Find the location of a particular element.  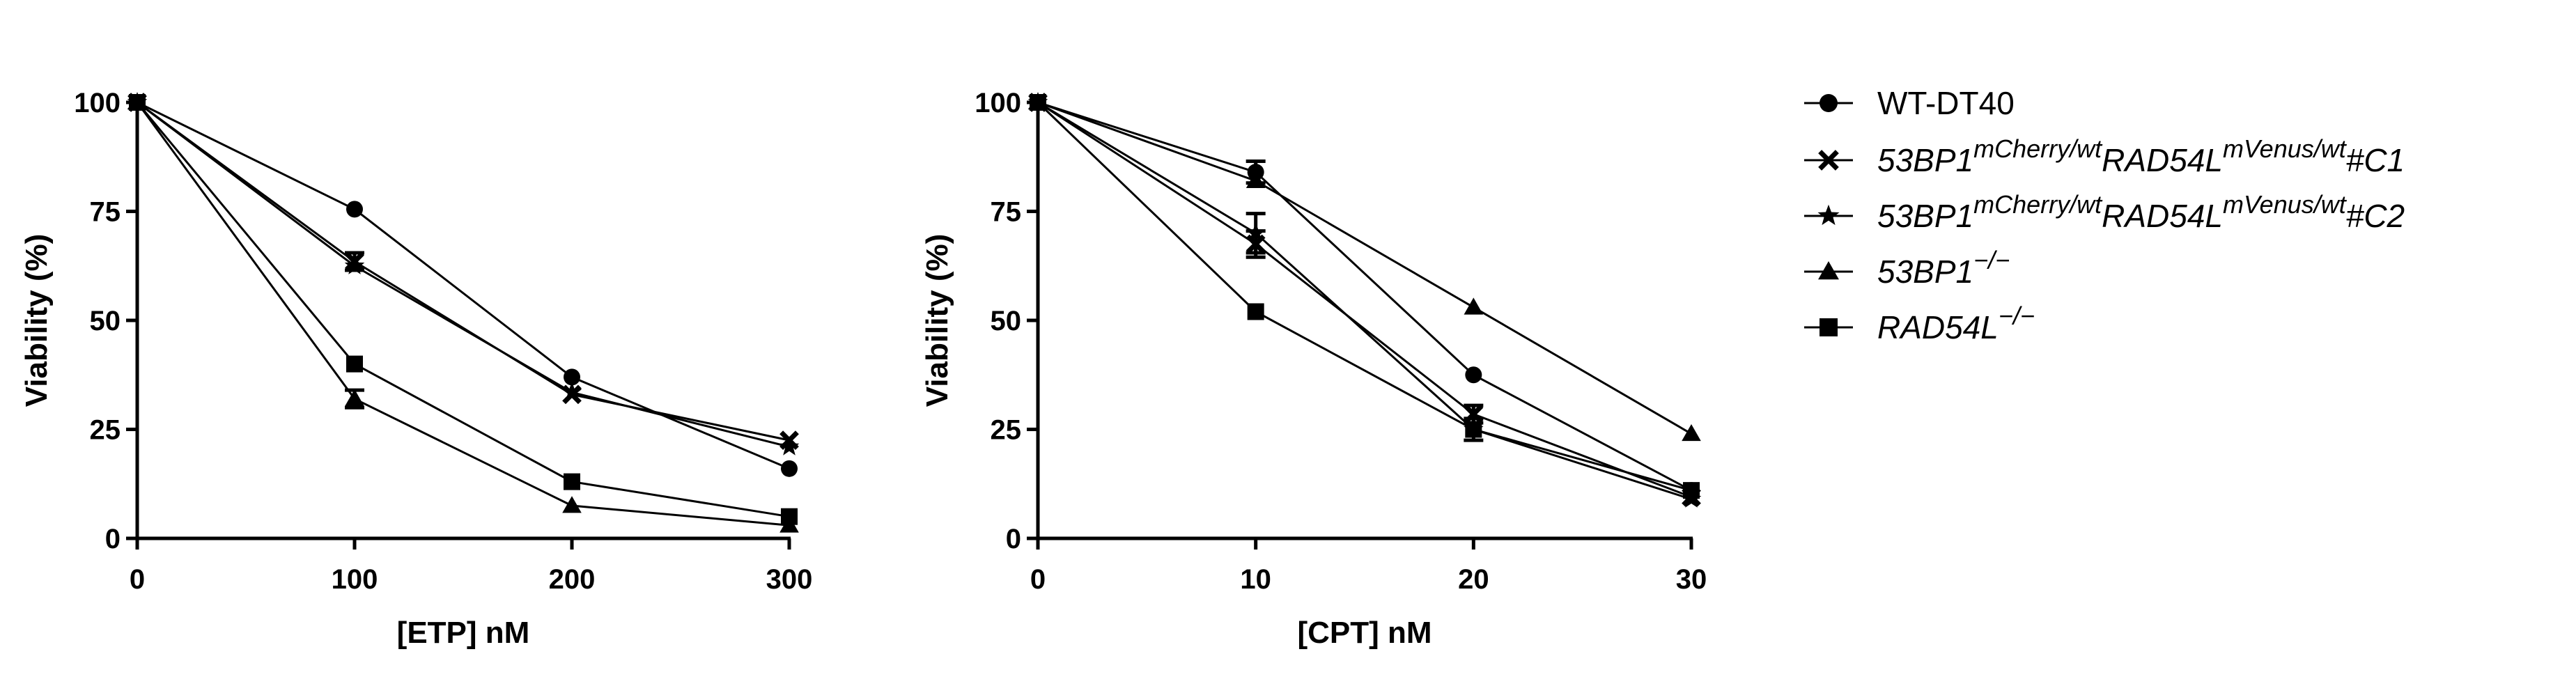

legend-label: 53BP1−/− is located at coordinates (1943, 268).